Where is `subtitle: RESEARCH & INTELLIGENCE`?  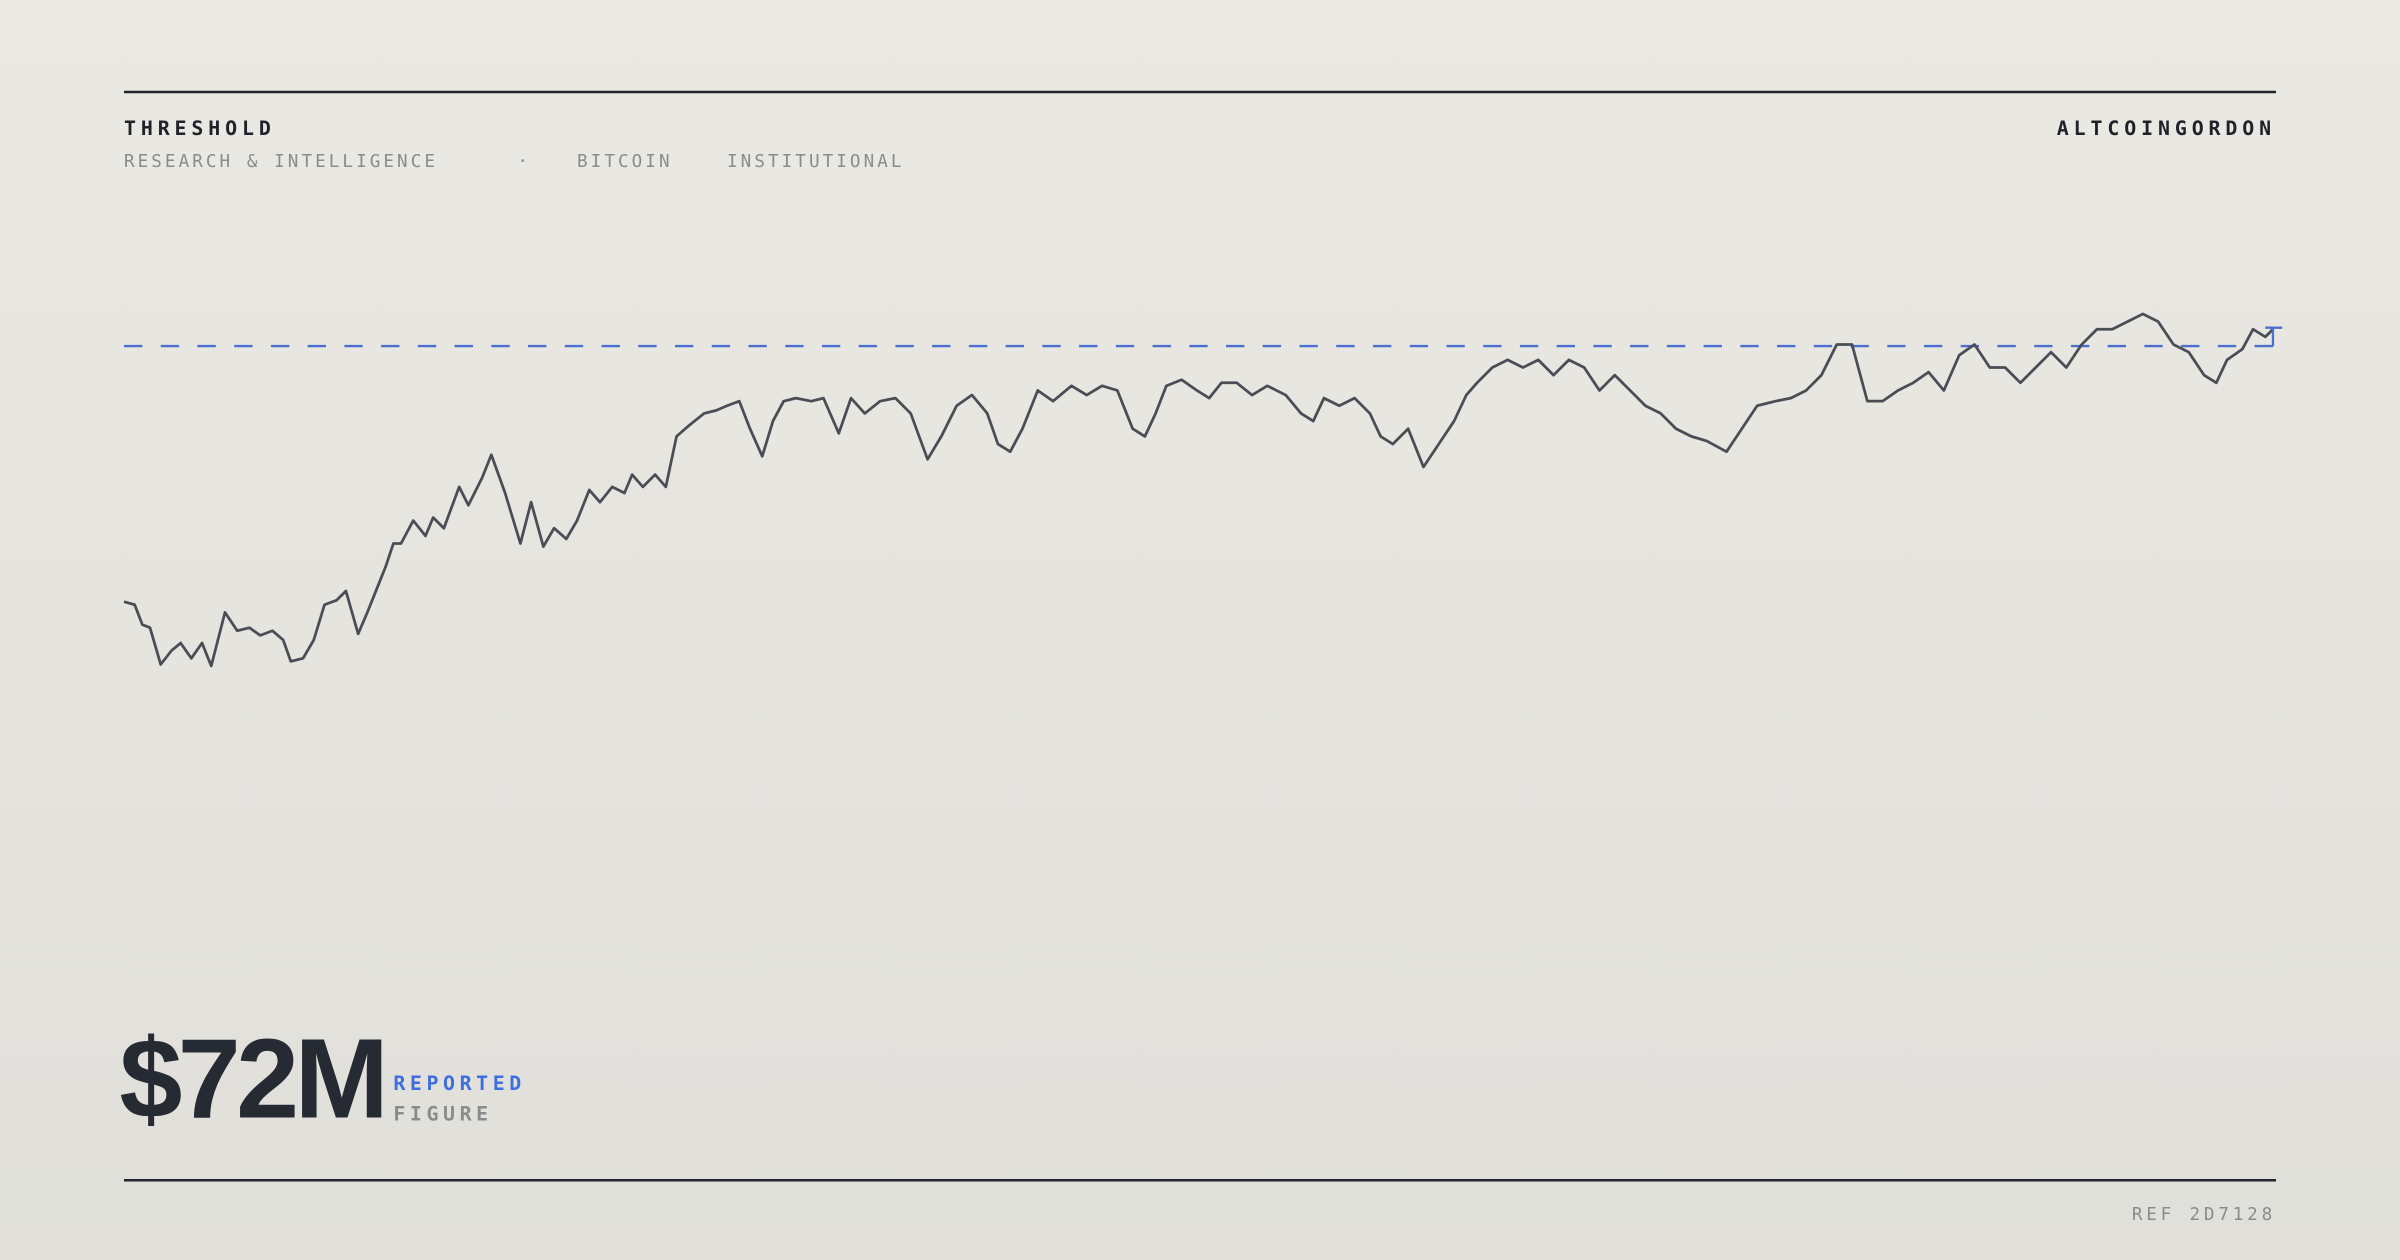 subtitle: RESEARCH & INTELLIGENCE is located at coordinates (281, 162).